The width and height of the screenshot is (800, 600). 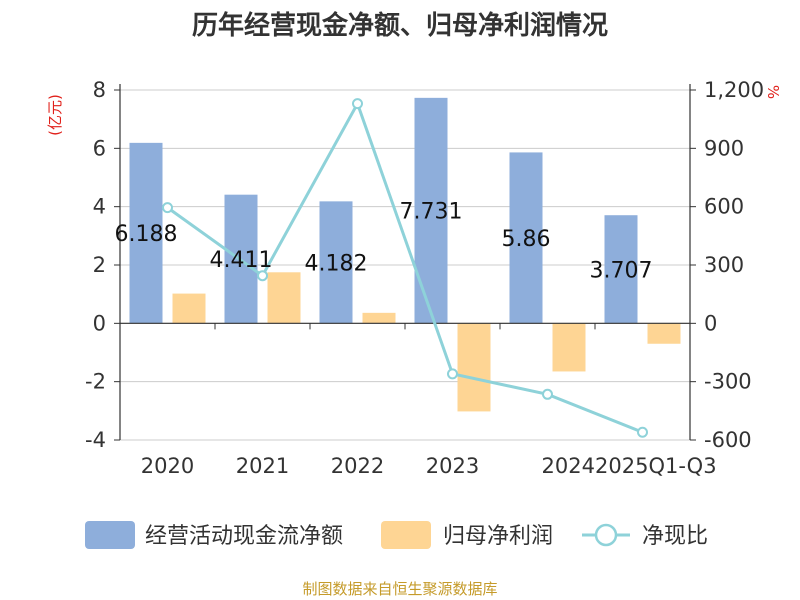 What do you see at coordinates (710, 323) in the screenshot?
I see `right-tick-label: 0` at bounding box center [710, 323].